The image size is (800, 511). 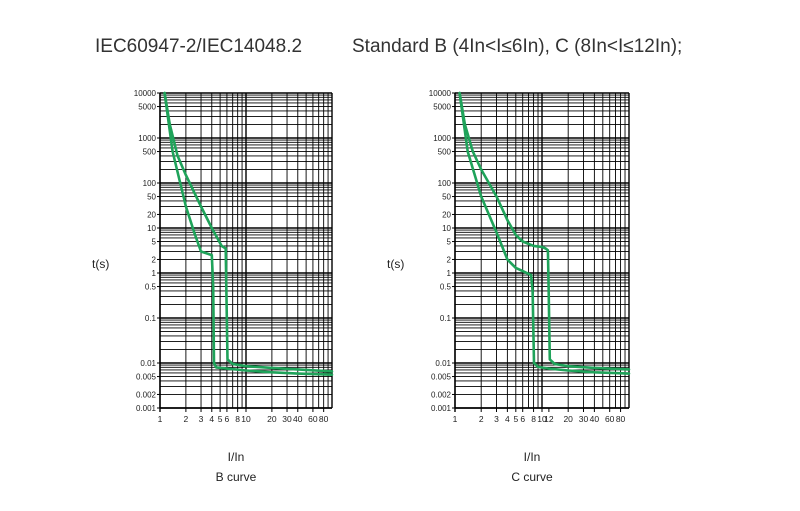 I want to click on standard-label: IEC60947-2/IEC14048.2, so click(x=199, y=46).